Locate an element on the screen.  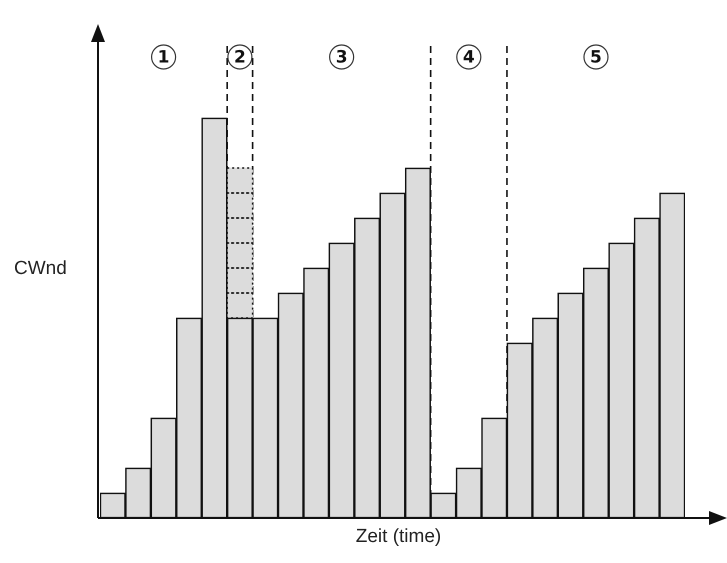
text: 1 is located at coordinates (164, 57).